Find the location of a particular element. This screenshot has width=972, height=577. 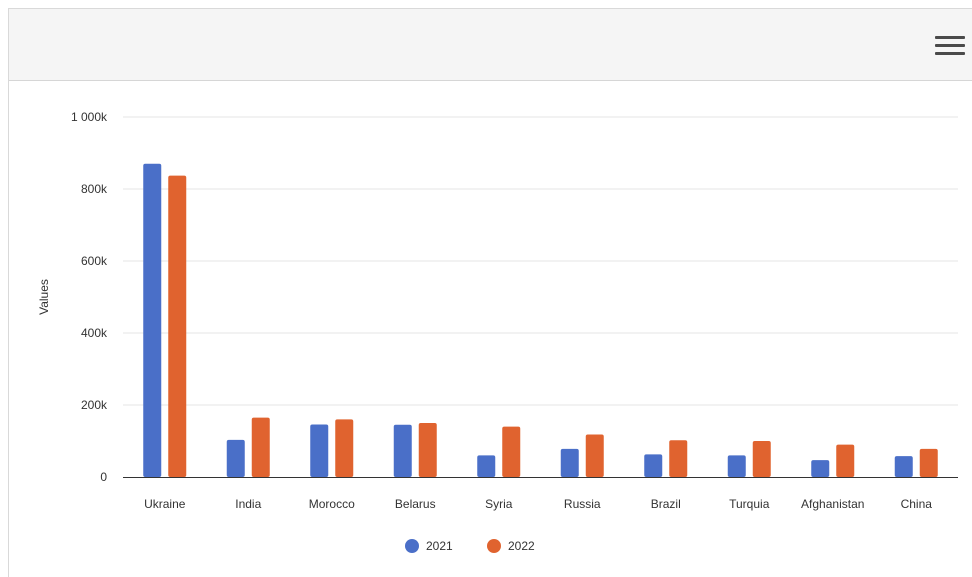

legend-item-2021: 2021 is located at coordinates (429, 546).